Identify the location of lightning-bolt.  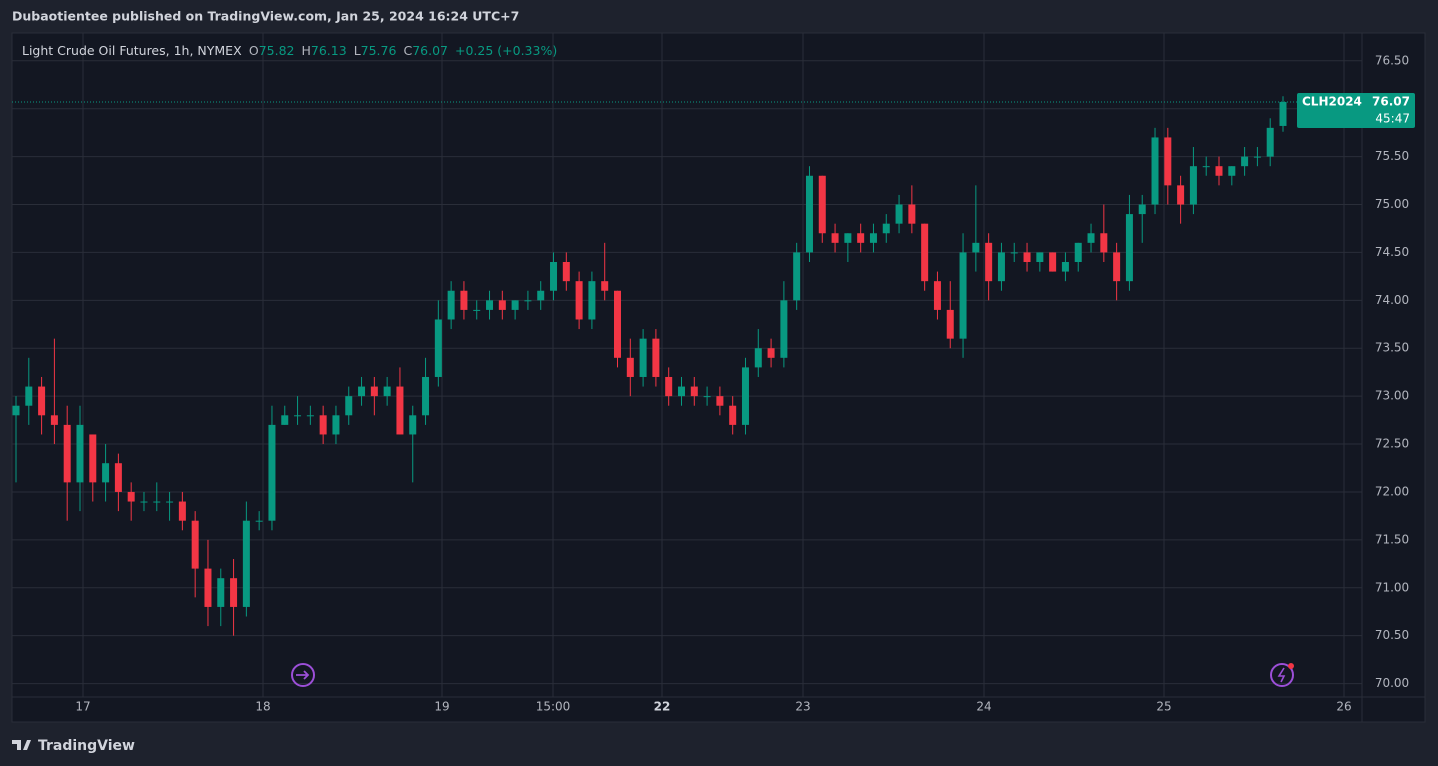
(1281, 675).